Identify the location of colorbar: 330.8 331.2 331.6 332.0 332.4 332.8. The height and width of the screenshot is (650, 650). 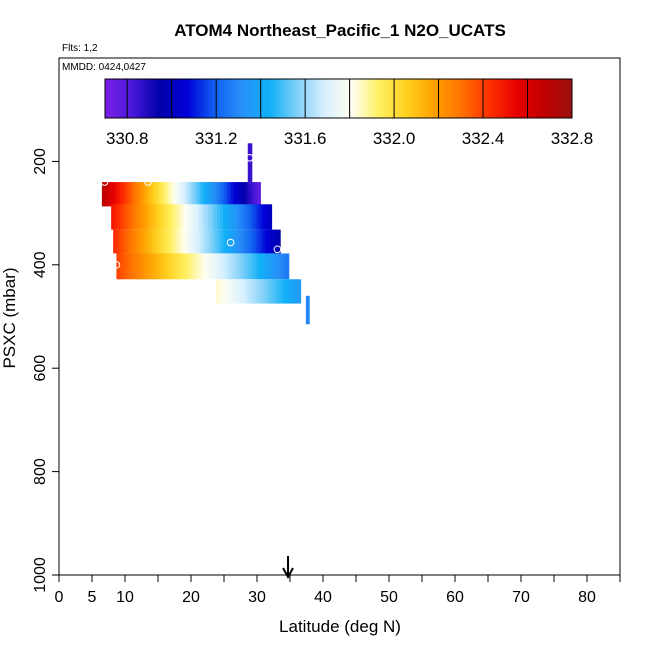
(348, 113).